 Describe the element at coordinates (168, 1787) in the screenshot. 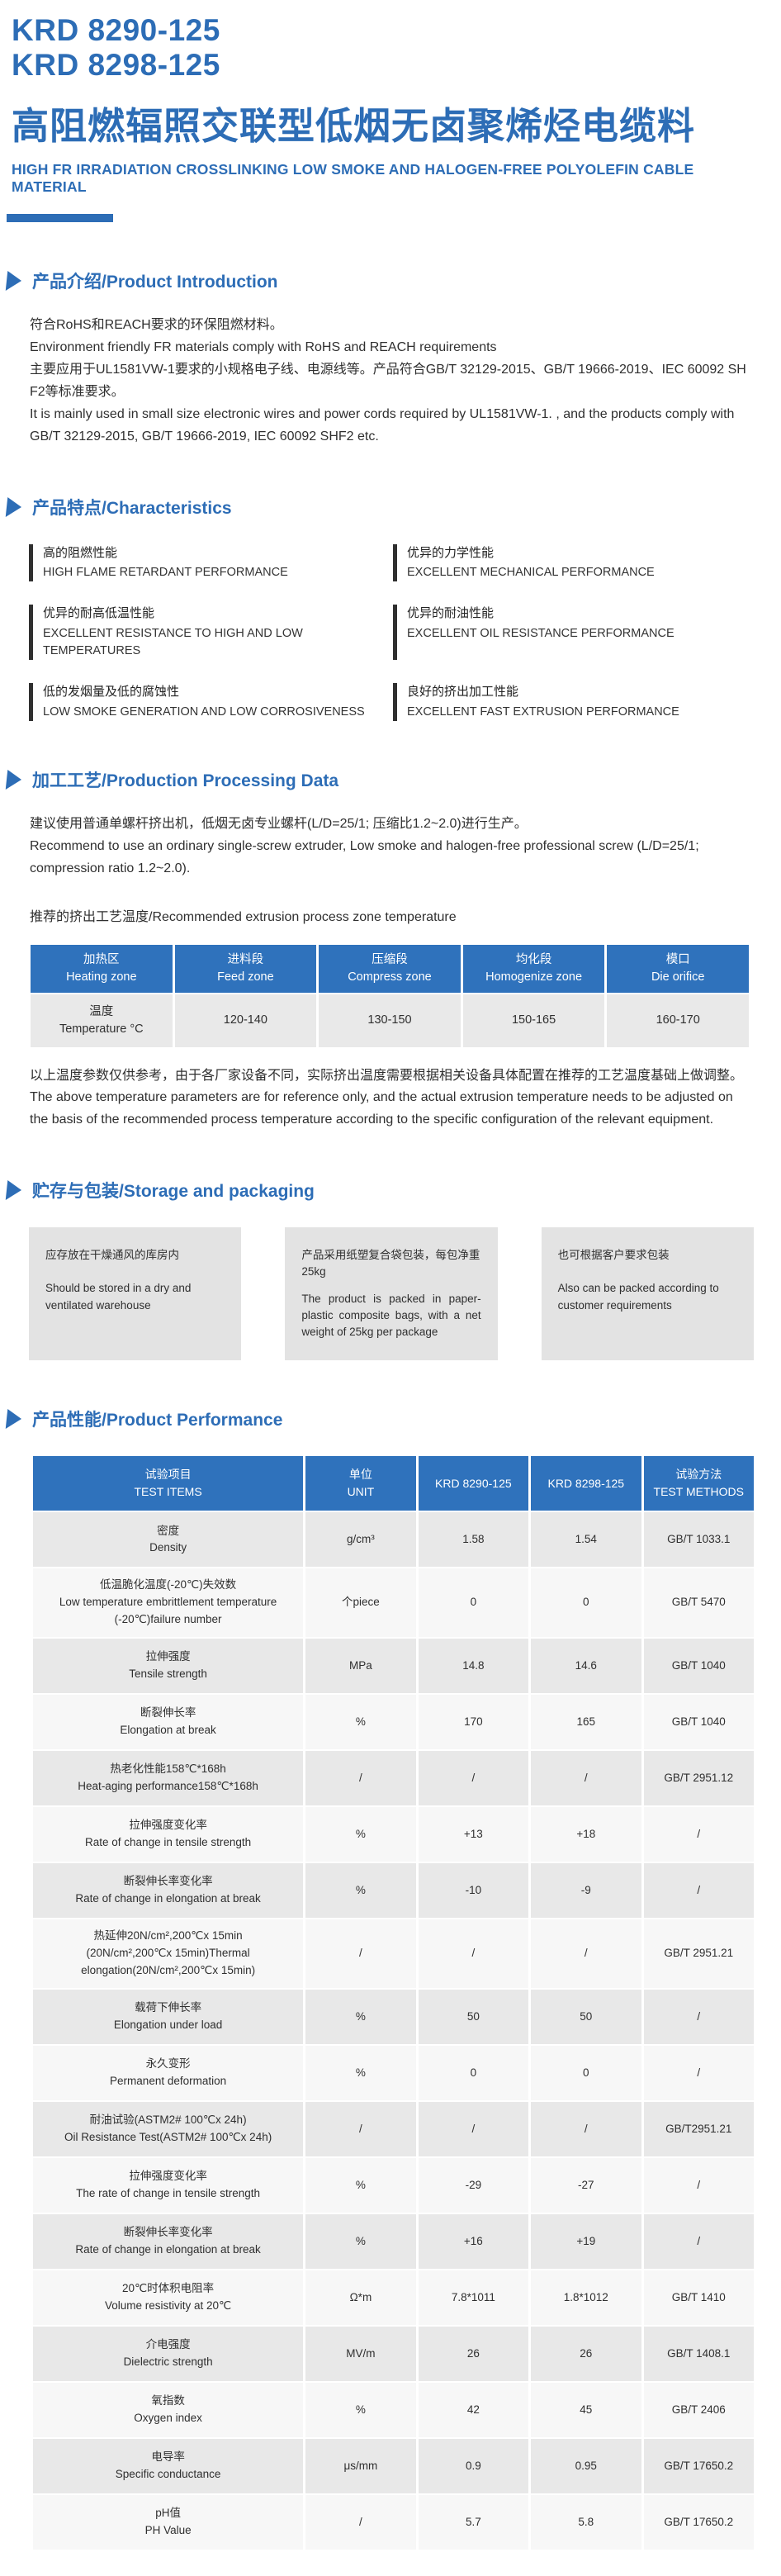

I see `test-item-en: Heat-aging performance158℃*168h` at that location.